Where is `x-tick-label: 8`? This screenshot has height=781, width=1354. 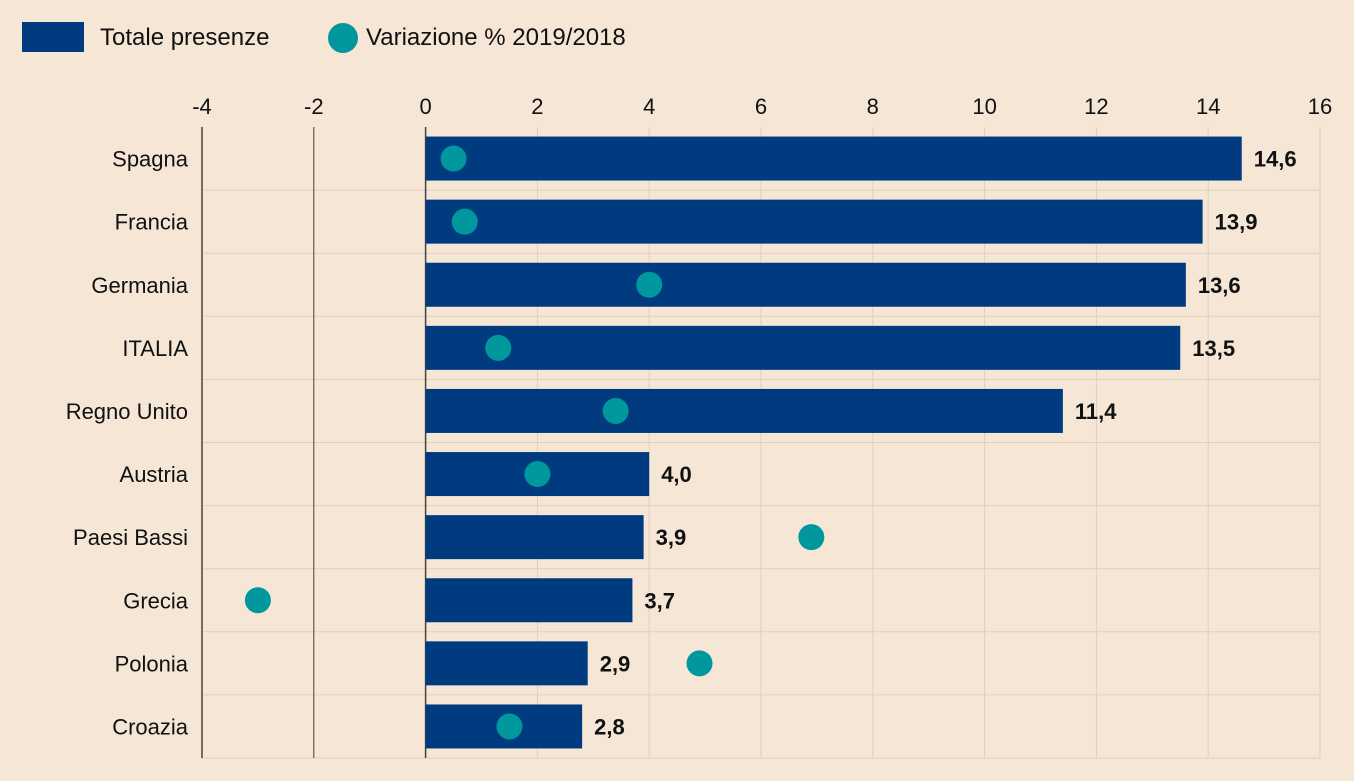
x-tick-label: 8 is located at coordinates (873, 106).